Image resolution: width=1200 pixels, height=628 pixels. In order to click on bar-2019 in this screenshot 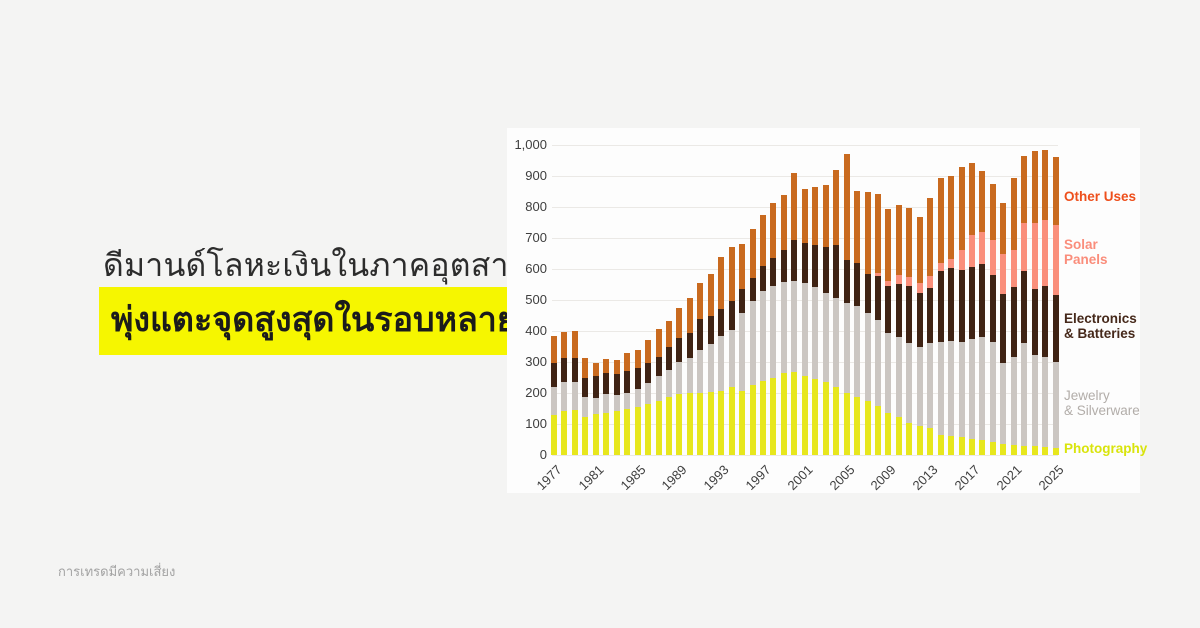, I will do `click(992, 319)`.